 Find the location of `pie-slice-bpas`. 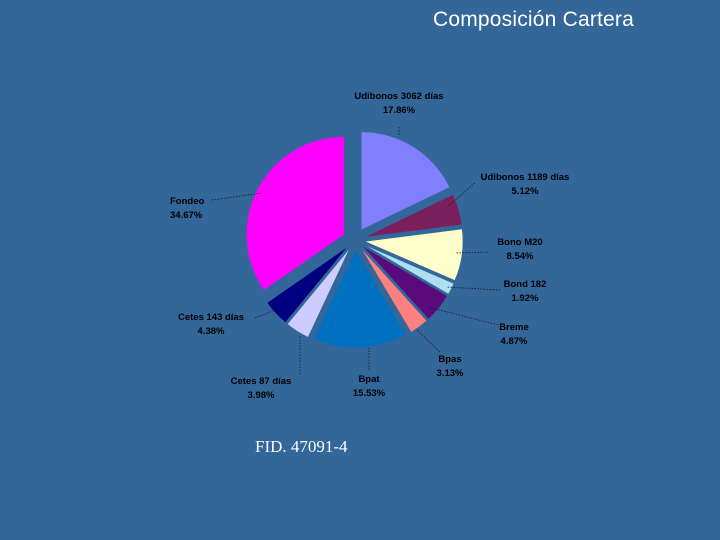

pie-slice-bpas is located at coordinates (393, 290).